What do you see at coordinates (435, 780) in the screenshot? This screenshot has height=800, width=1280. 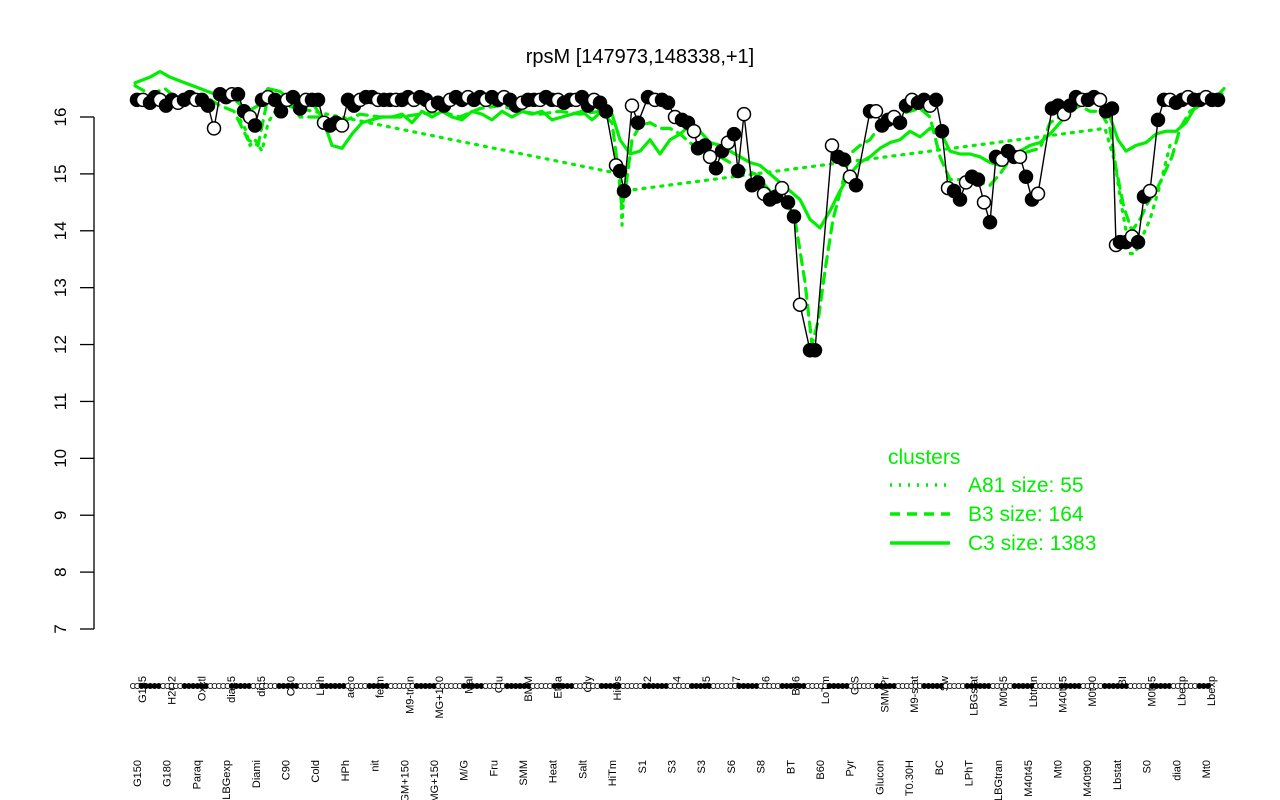 I see `x-tick-label: MG+150` at bounding box center [435, 780].